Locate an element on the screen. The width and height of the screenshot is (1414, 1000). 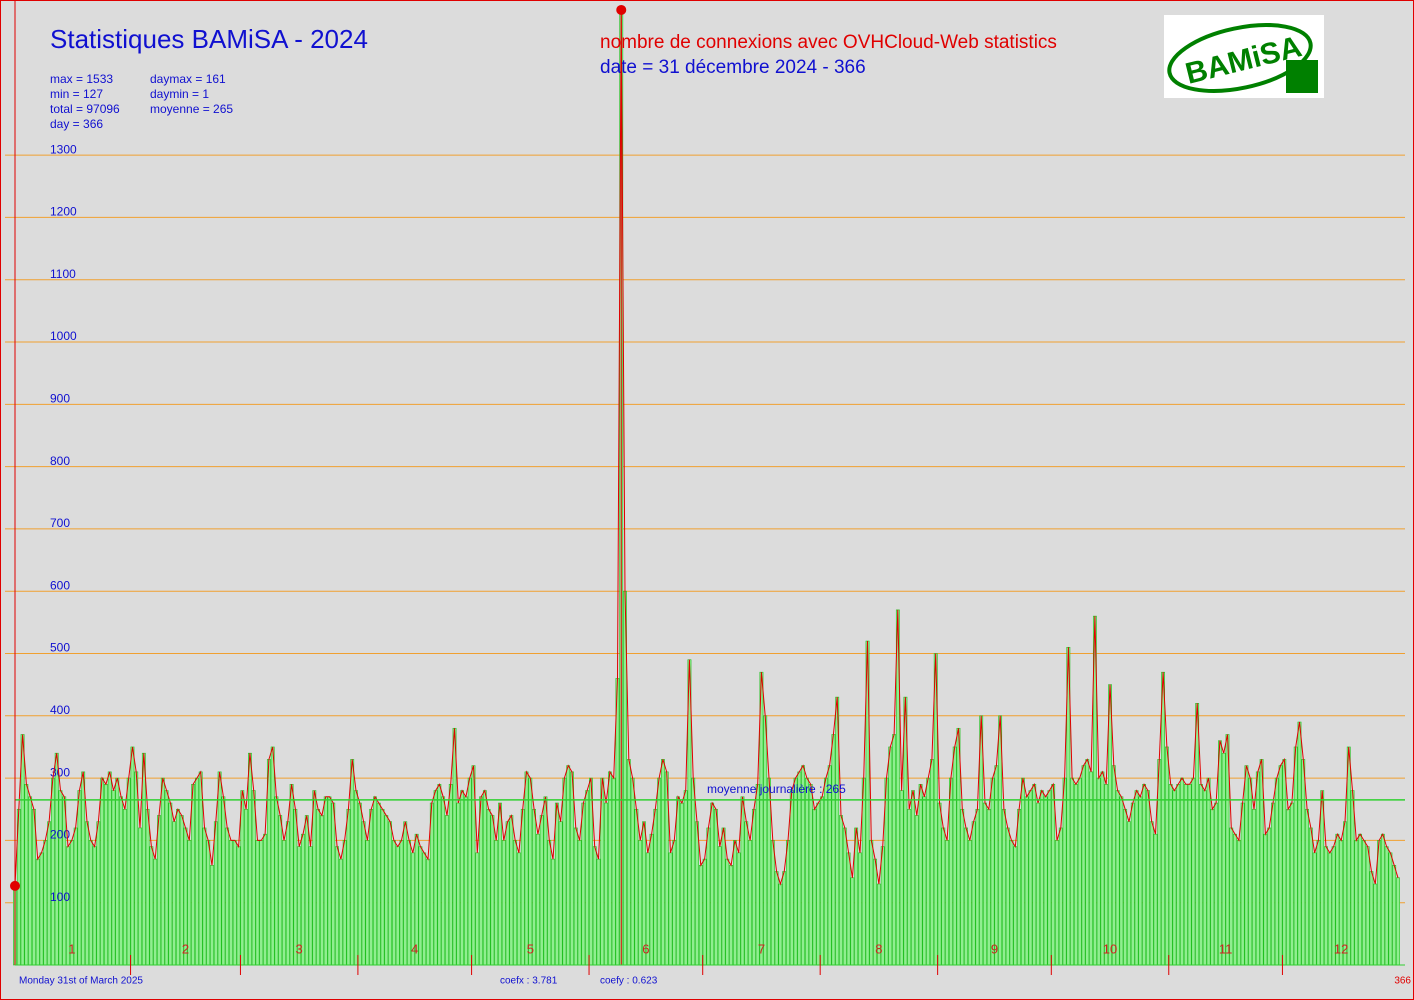
stat: min = 127 is located at coordinates (76, 94).